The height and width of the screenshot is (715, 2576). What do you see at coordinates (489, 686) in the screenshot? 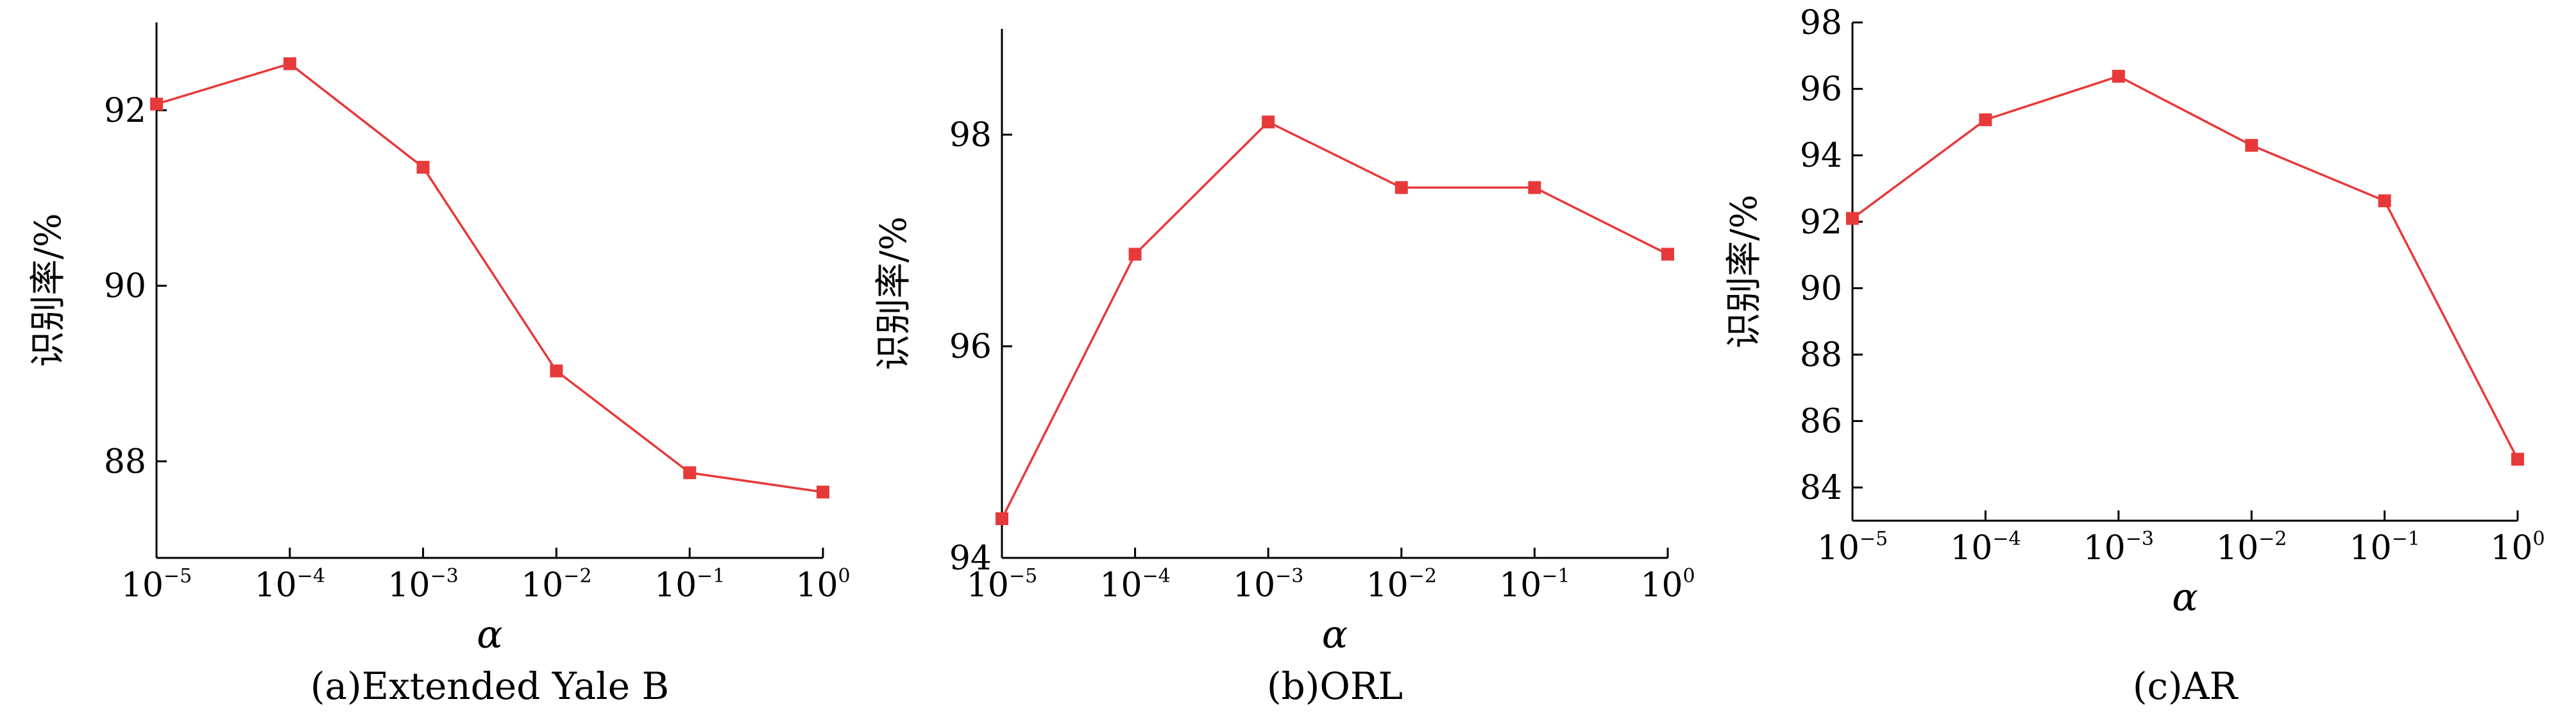
I see `panel-caption: (a)Extended Yale B` at bounding box center [489, 686].